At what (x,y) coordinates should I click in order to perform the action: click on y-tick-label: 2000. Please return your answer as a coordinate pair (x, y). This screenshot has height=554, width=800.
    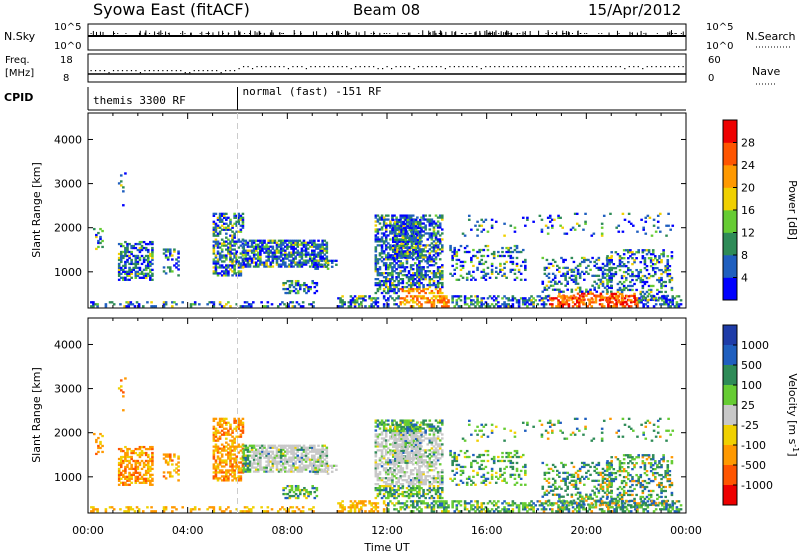
    Looking at the image, I should click on (68, 228).